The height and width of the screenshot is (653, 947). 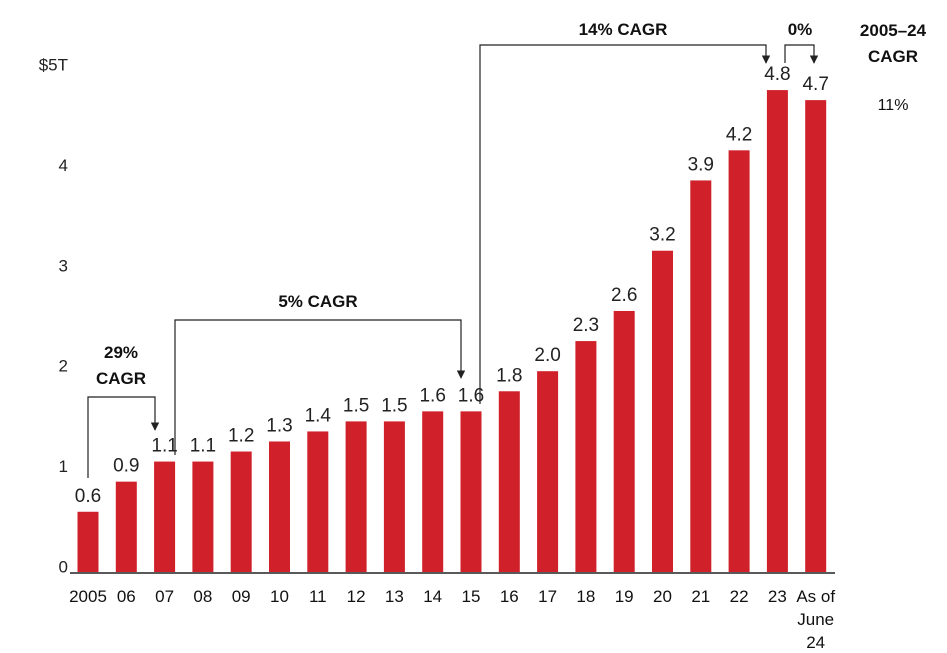 I want to click on value-label: 1.4, so click(x=318, y=415).